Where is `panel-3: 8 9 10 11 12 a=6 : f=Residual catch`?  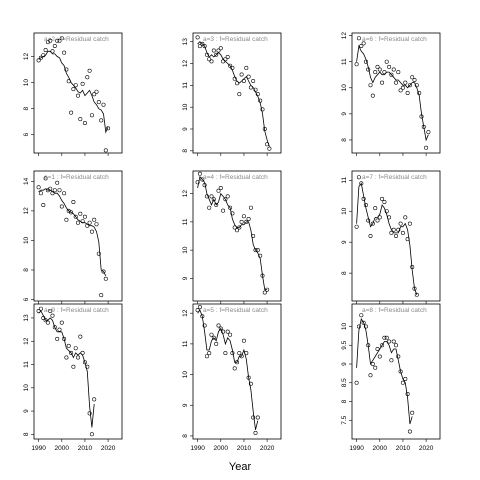 panel-3: 8 9 10 11 12 a=6 : f=Residual catch is located at coordinates (391, 94).